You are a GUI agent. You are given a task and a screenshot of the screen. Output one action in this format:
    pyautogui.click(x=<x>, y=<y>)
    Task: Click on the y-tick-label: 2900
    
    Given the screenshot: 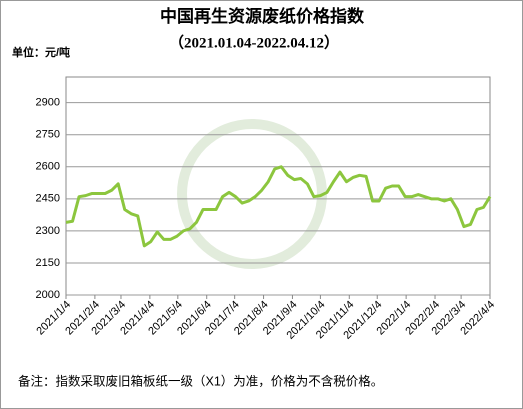 What is the action you would take?
    pyautogui.click(x=48, y=103)
    